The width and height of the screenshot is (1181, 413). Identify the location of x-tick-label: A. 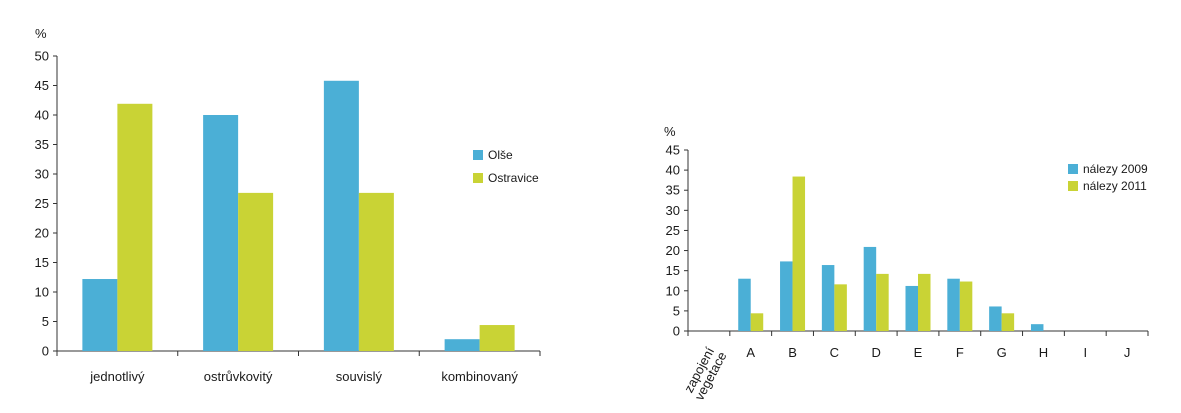
(750, 352).